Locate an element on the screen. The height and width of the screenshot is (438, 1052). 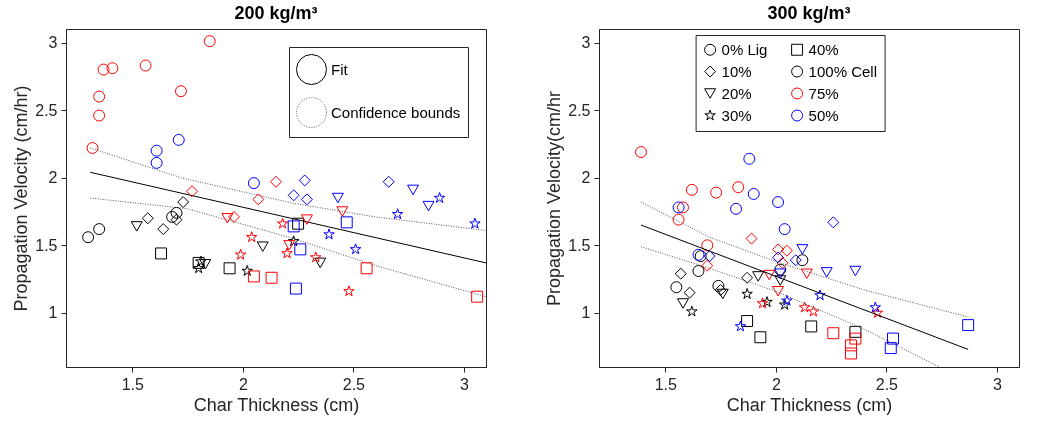
y-tick-label: 3 is located at coordinates (53, 43).